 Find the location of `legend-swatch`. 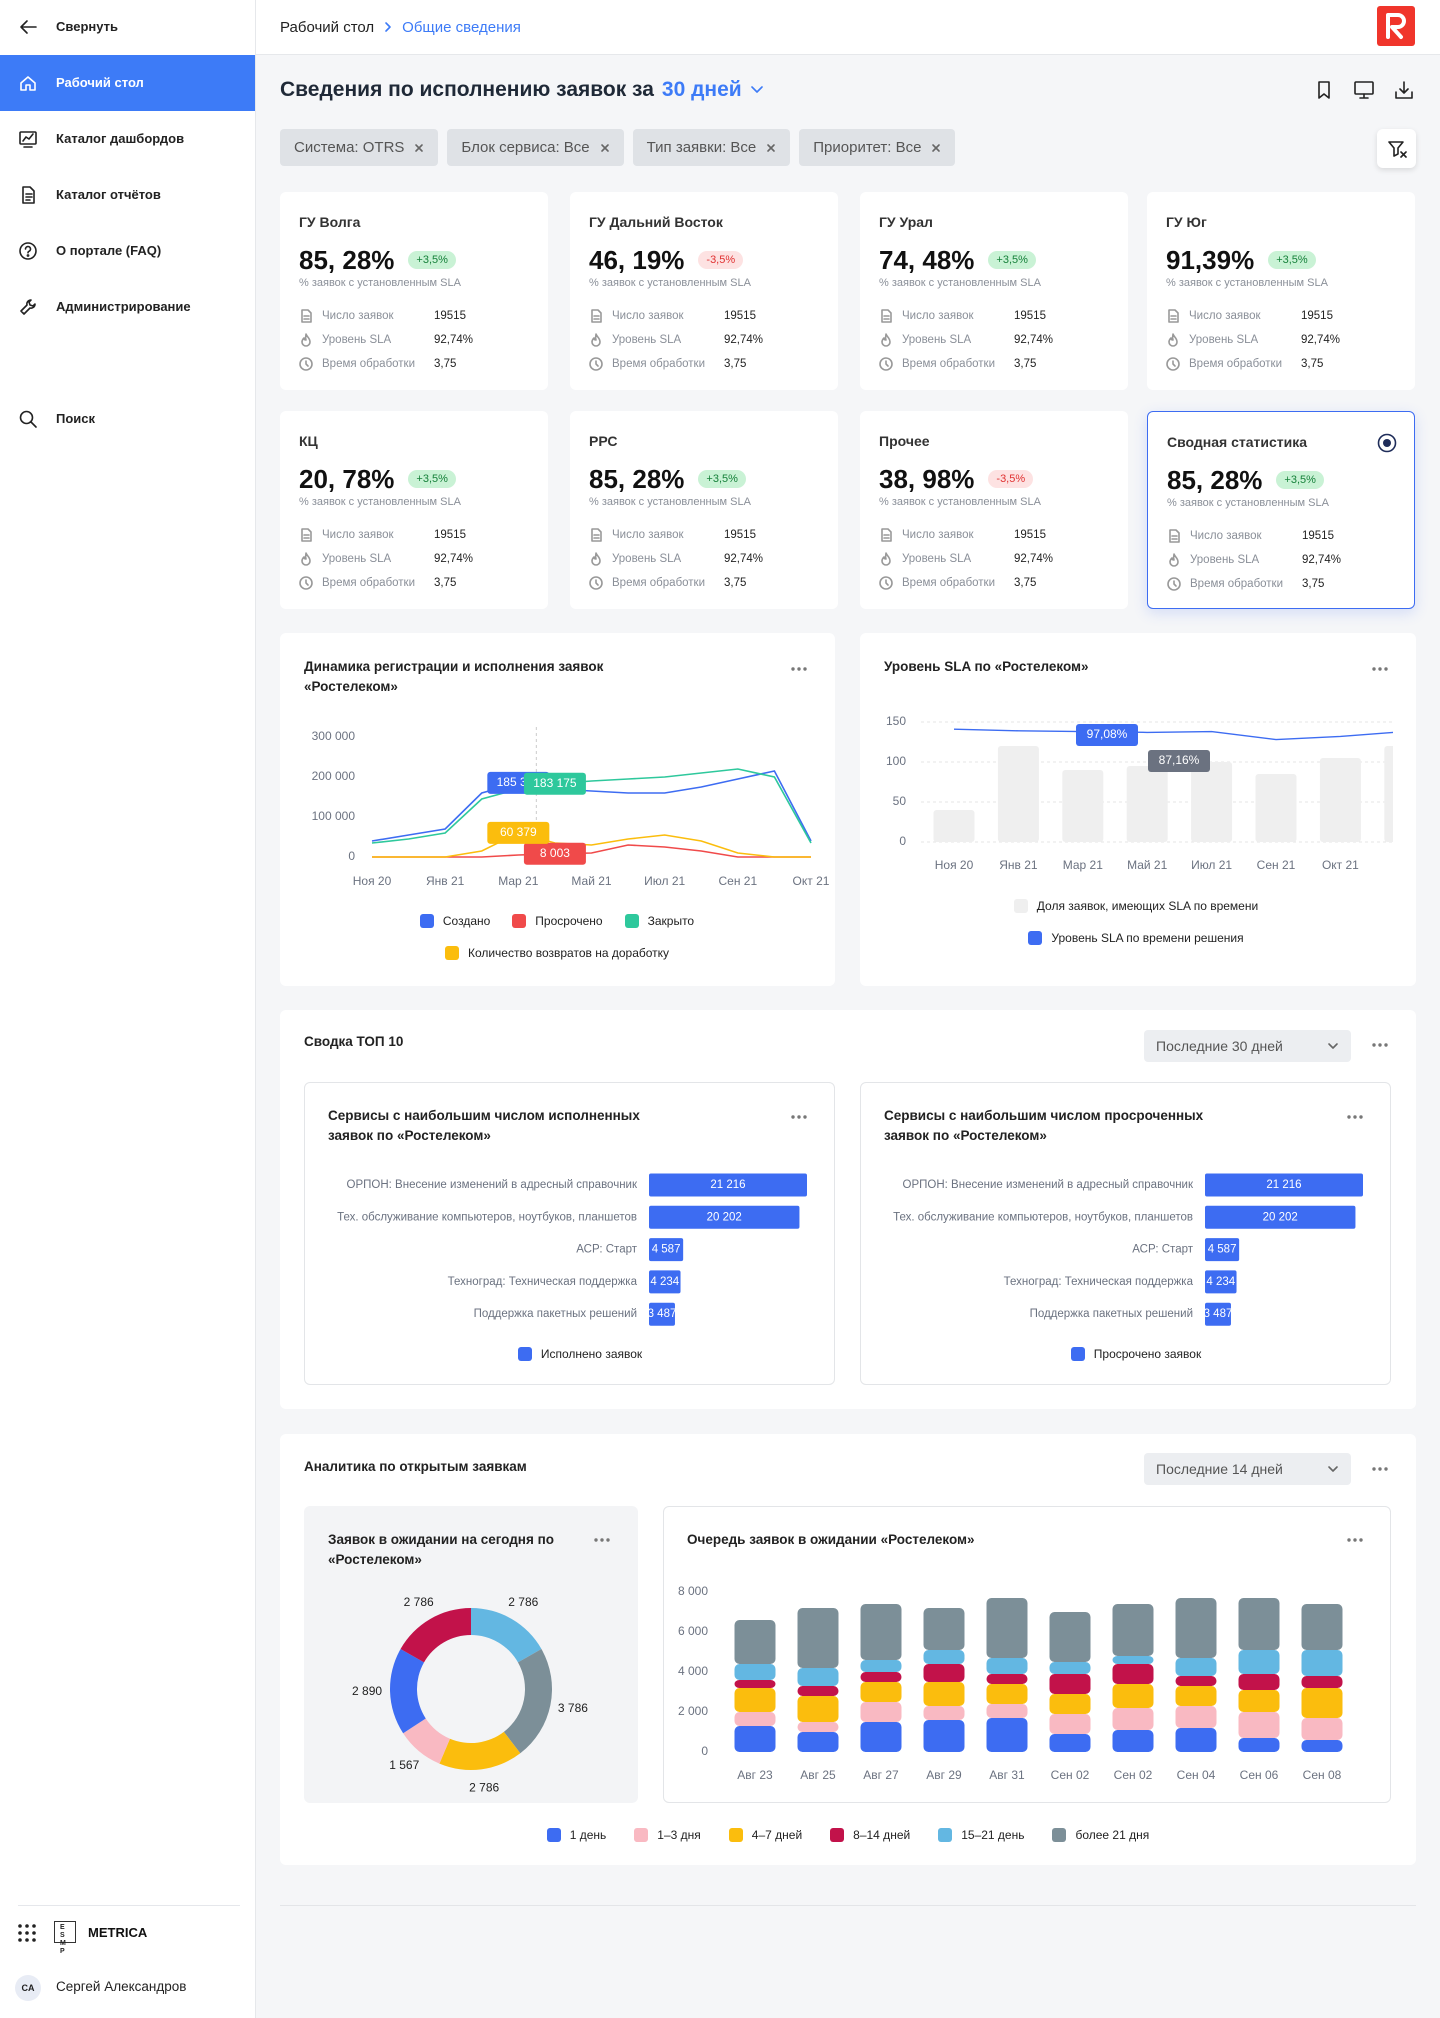

legend-swatch is located at coordinates (735, 1835).